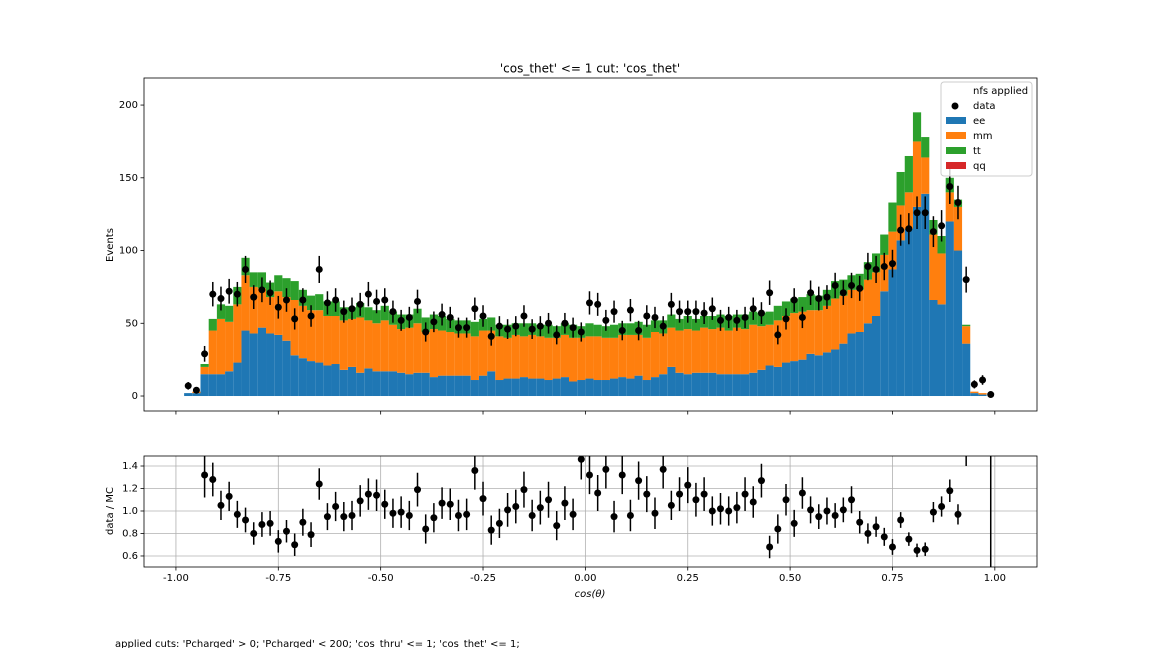 The width and height of the screenshot is (1152, 648). Describe the element at coordinates (984, 106) in the screenshot. I see `legend-label: data` at that location.